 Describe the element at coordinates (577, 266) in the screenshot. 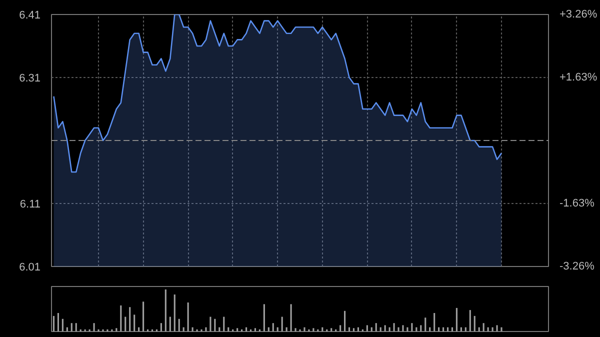

I see `y2-tick-label: -3.26%` at that location.